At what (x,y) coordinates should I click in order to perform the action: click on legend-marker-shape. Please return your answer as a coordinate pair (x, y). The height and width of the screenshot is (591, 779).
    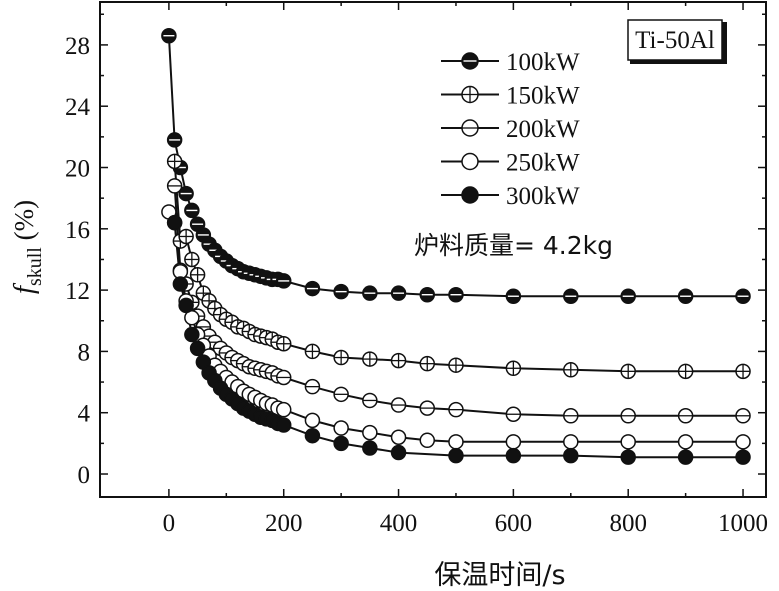
    Looking at the image, I should click on (470, 195).